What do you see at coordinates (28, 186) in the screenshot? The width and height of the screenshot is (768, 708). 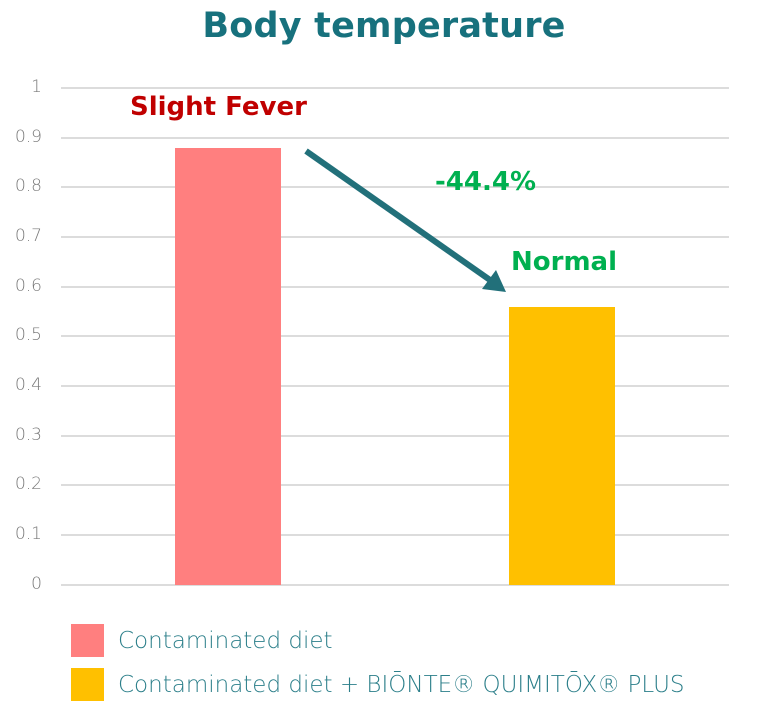 I see `y-tick: 0.8` at bounding box center [28, 186].